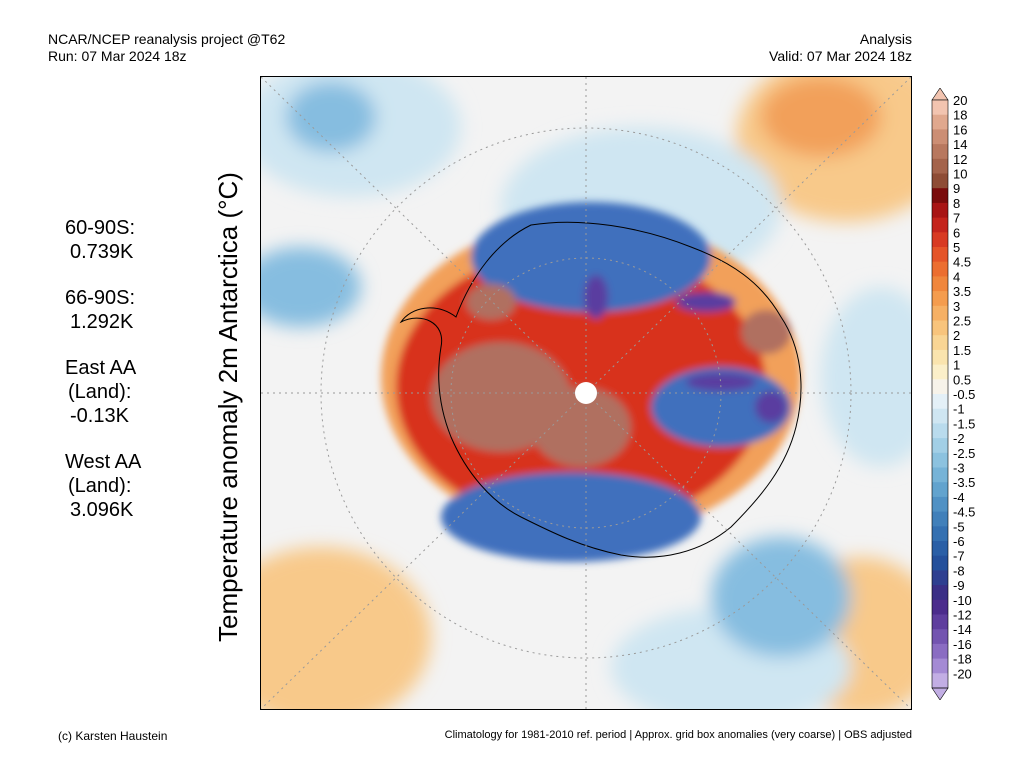 The height and width of the screenshot is (768, 1024). I want to click on colorbar-tick-label: 2, so click(956, 335).